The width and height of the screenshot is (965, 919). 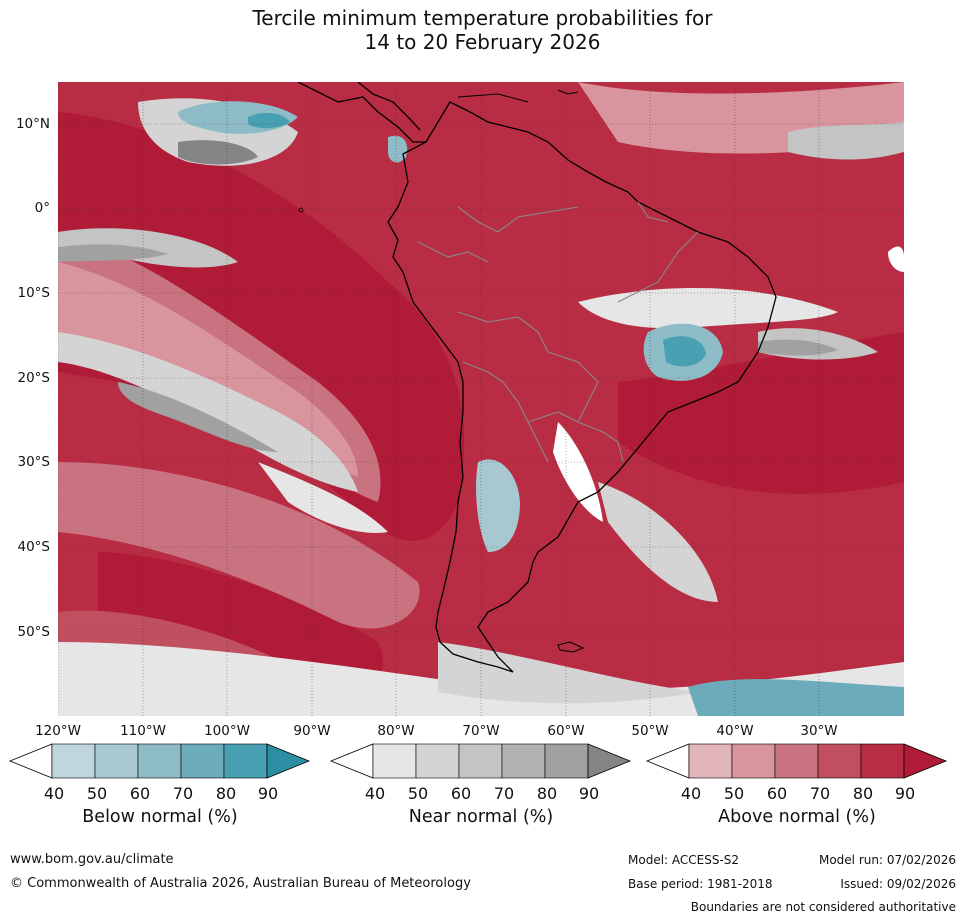 I want to click on model-text: Model: ACCESS-S2, so click(x=684, y=860).